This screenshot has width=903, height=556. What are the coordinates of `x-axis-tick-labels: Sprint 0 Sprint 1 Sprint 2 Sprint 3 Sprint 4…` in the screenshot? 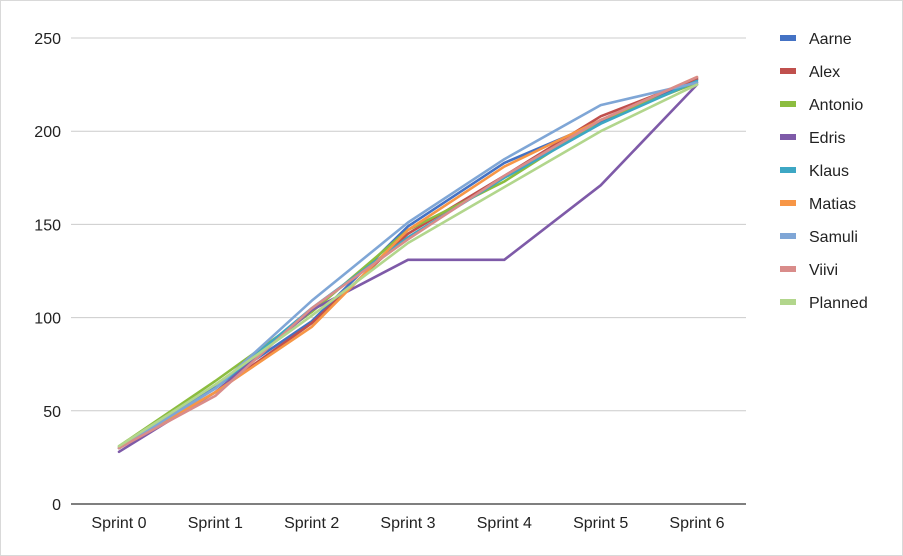 It's located at (407, 523).